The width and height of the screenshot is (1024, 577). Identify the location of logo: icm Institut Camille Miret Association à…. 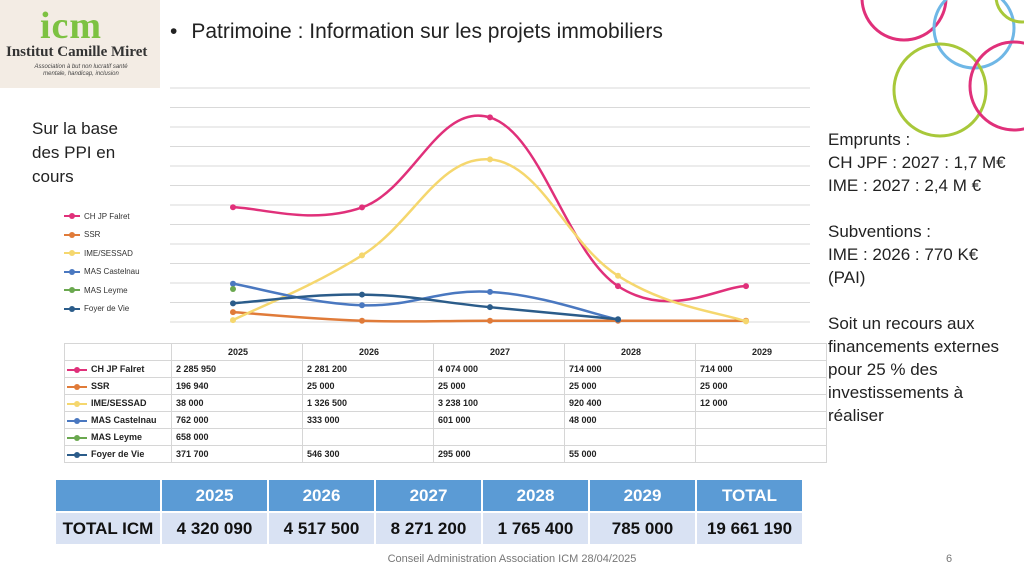
(80, 44).